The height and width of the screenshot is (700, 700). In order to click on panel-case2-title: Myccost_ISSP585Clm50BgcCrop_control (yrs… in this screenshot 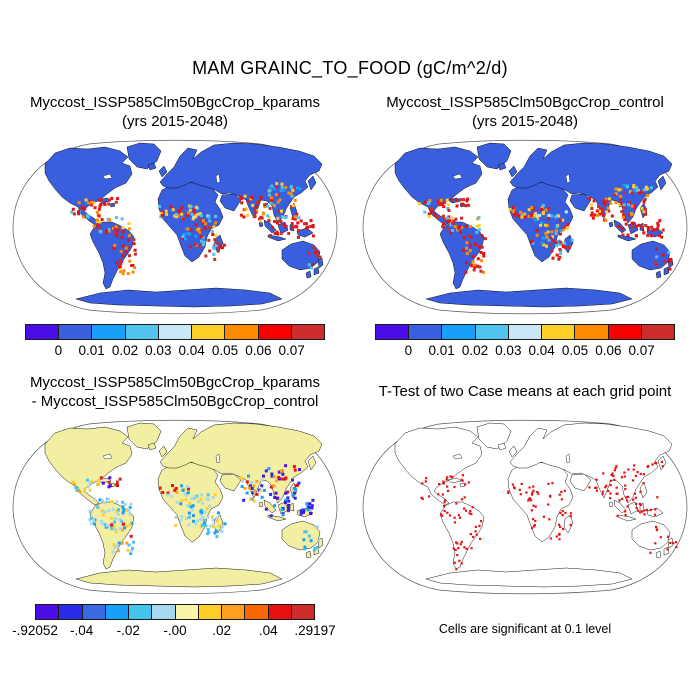, I will do `click(525, 112)`.